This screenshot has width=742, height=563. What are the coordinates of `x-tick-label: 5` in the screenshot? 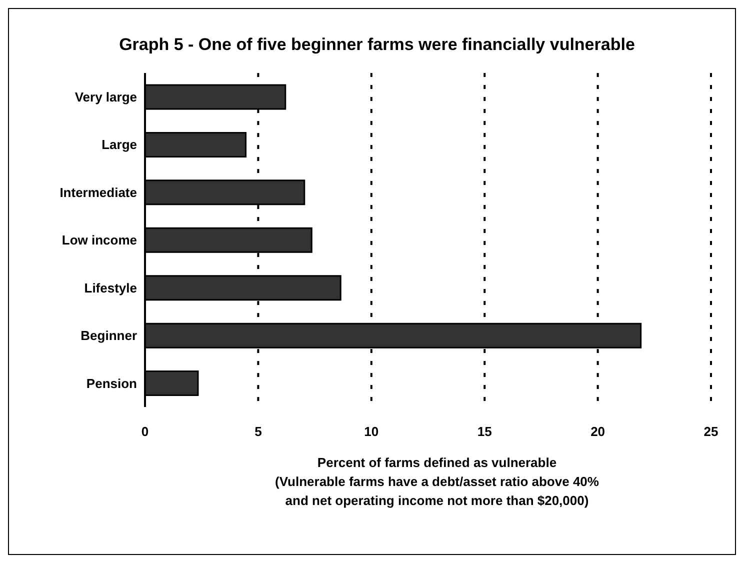 It's located at (258, 432).